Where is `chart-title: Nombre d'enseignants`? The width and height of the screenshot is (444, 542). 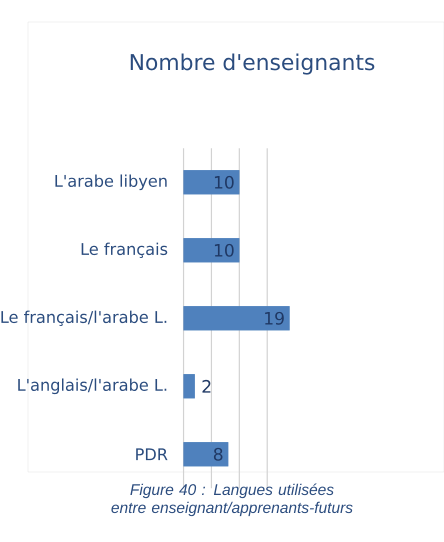 chart-title: Nombre d'enseignants is located at coordinates (252, 64).